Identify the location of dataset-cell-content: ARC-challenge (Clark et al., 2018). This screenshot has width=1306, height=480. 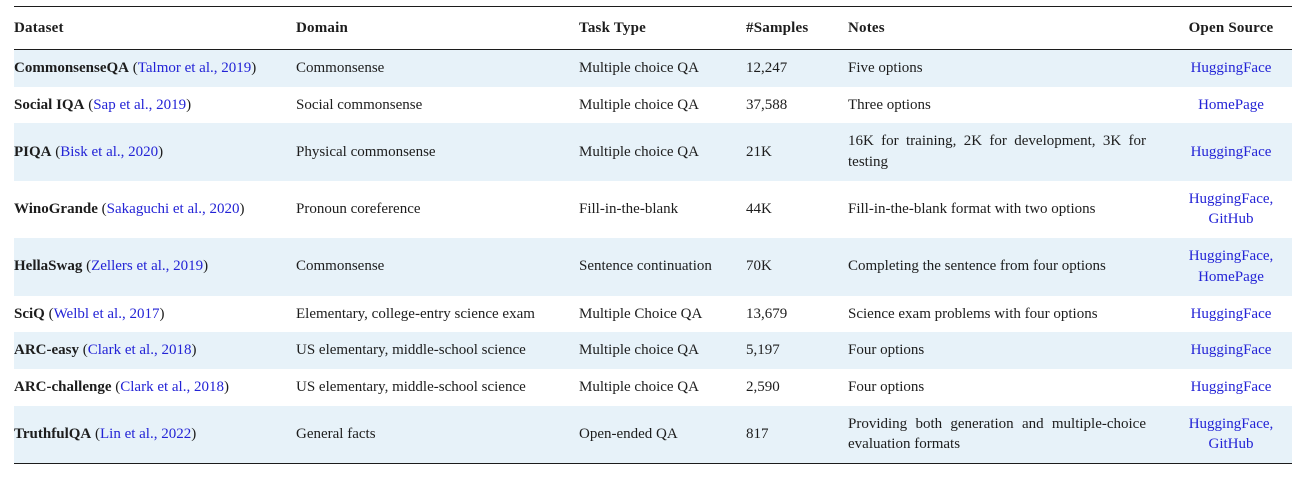
(121, 386).